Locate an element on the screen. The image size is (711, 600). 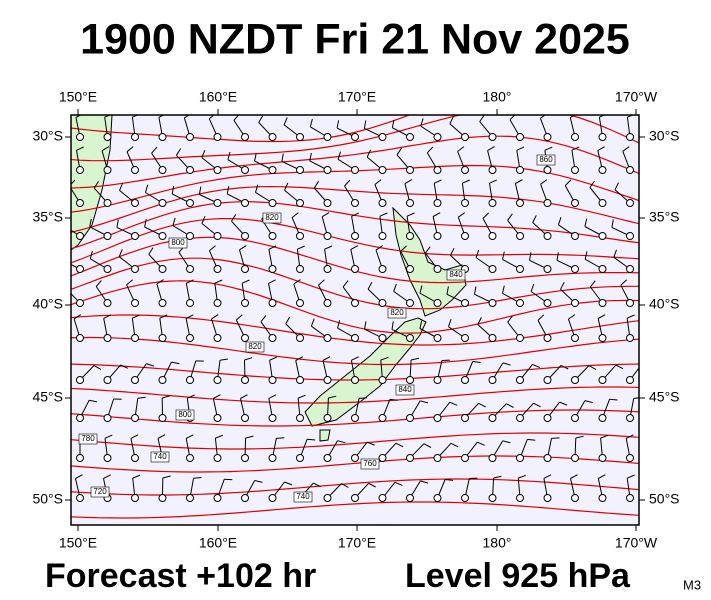
lat-label-right: 30°S is located at coordinates (664, 136).